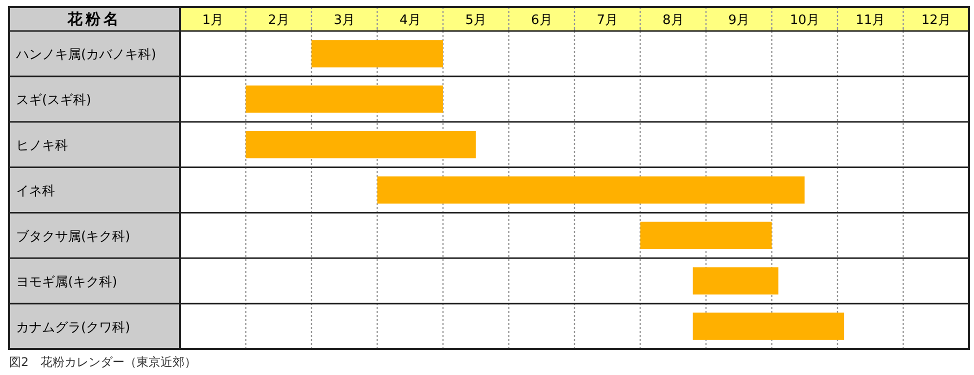  Describe the element at coordinates (607, 20) in the screenshot. I see `x-tick-label: 7月` at that location.